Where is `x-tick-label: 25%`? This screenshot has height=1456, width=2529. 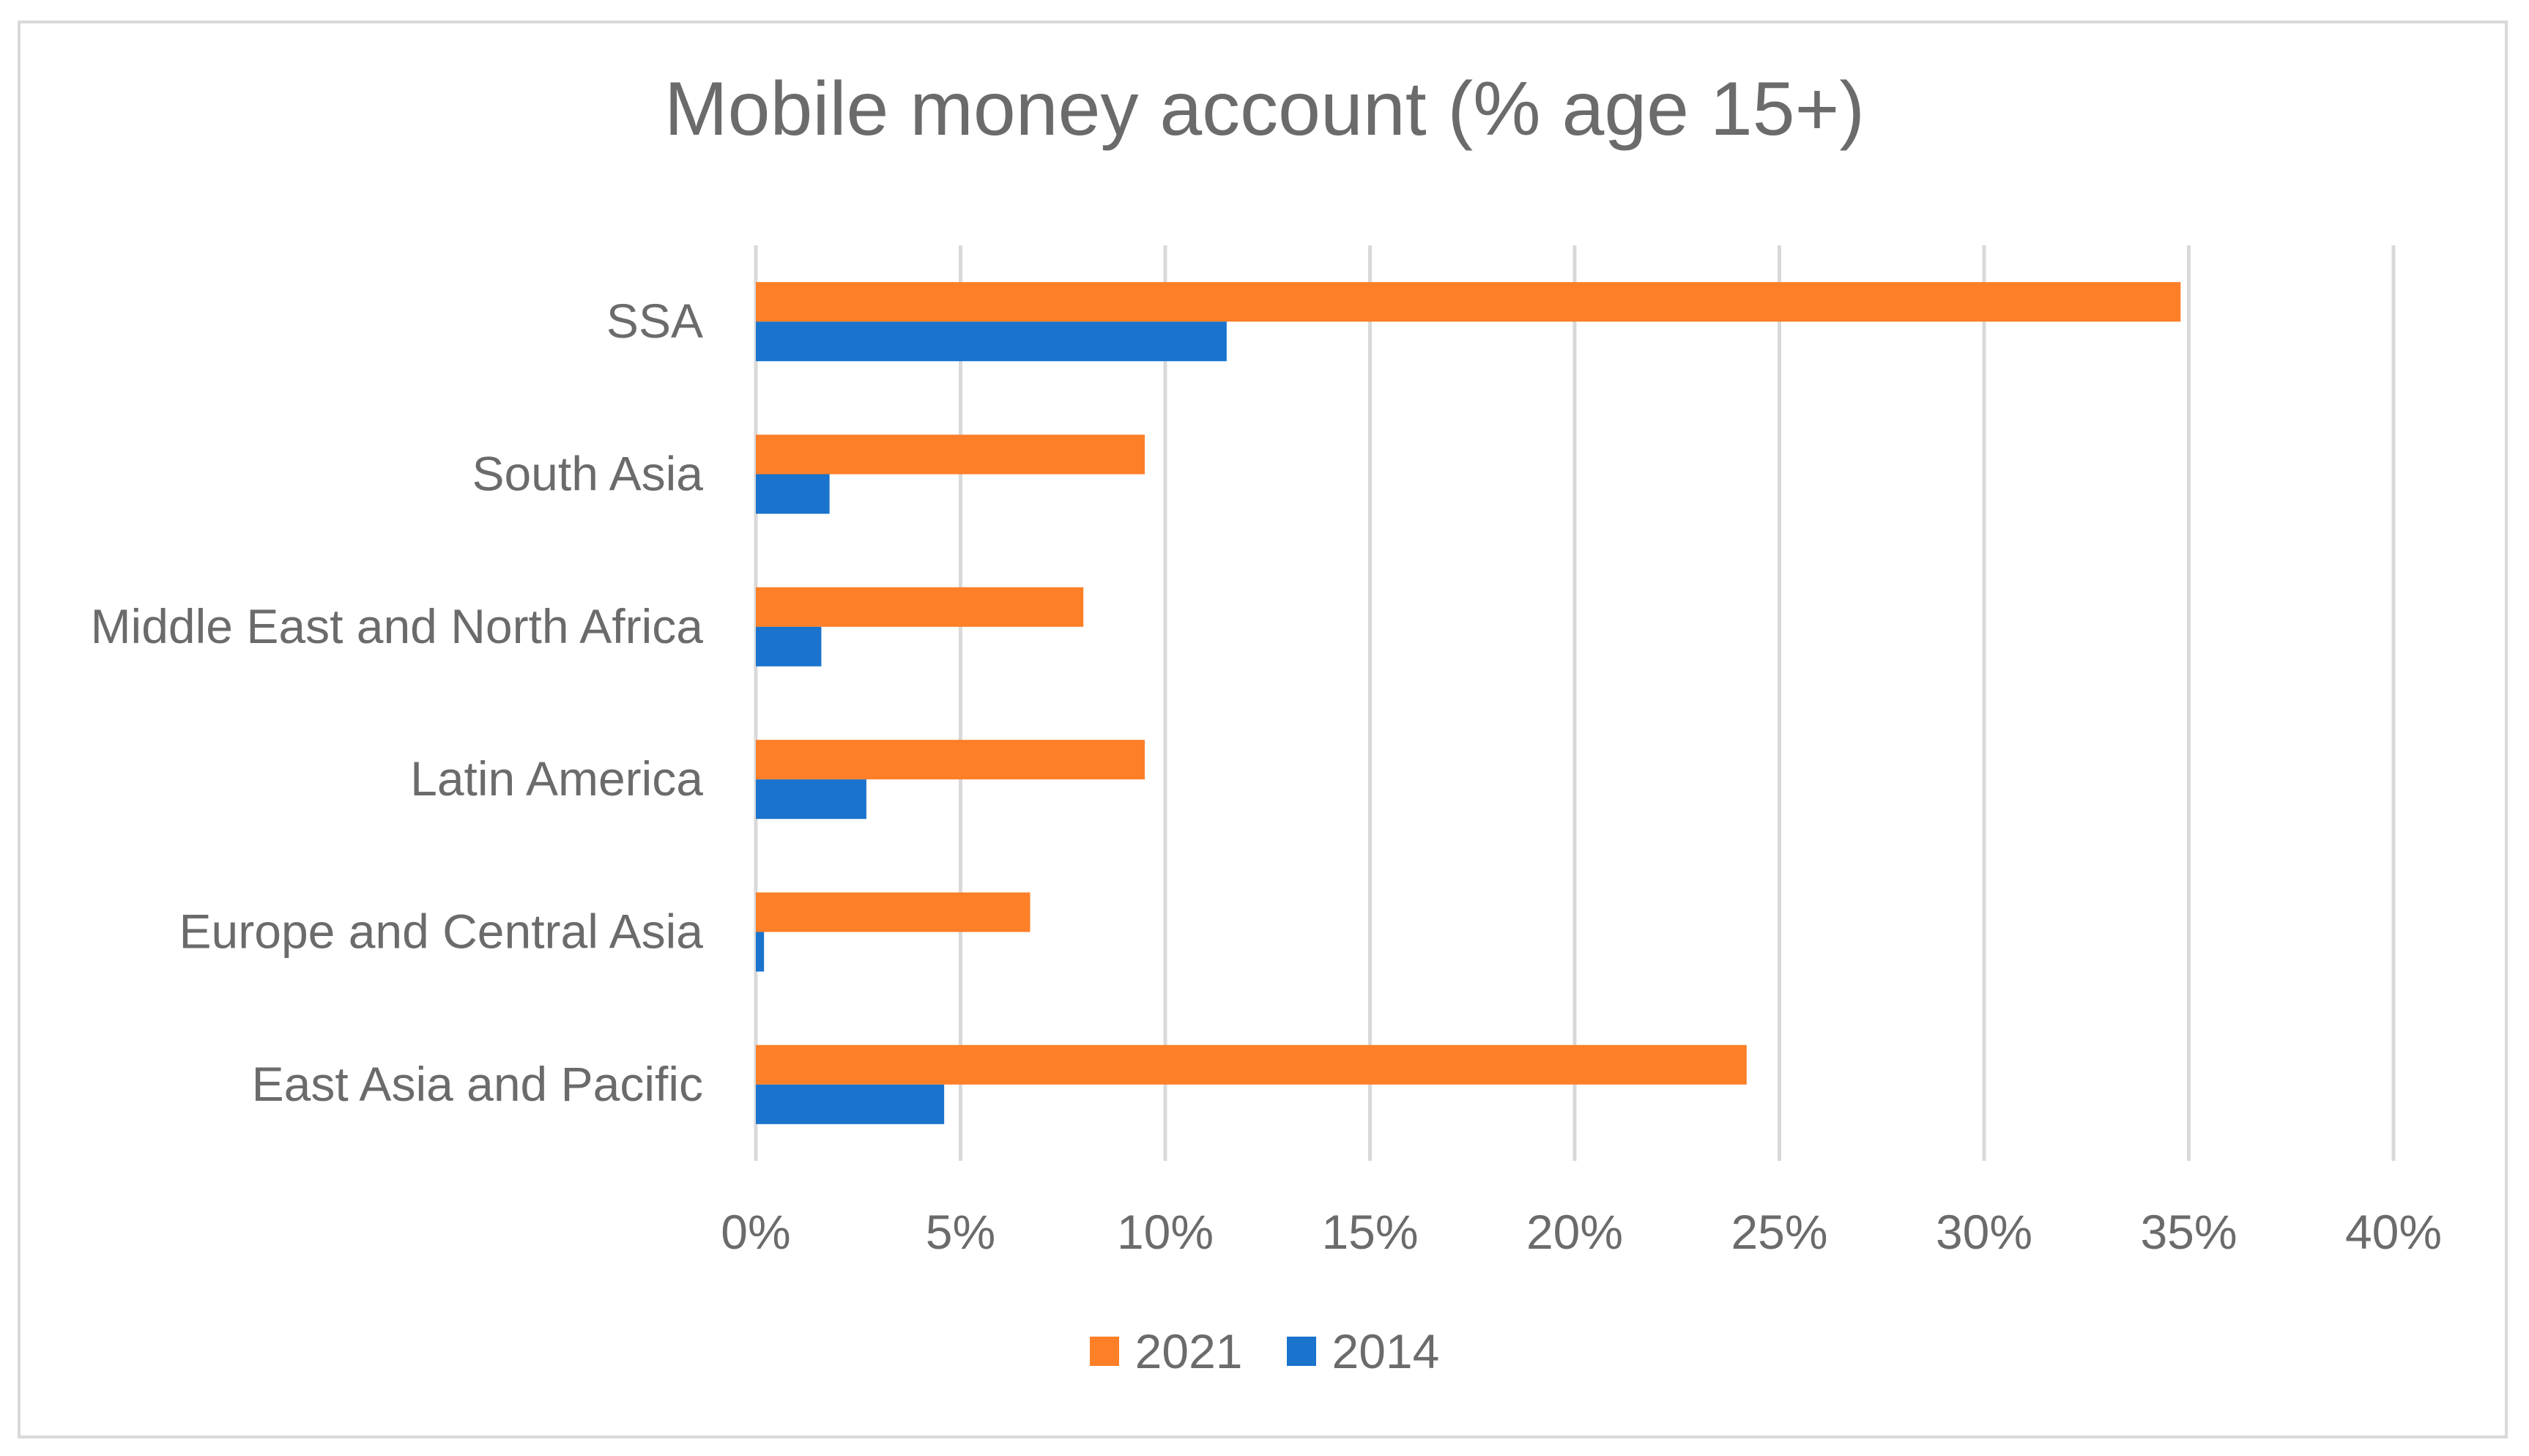
x-tick-label: 25% is located at coordinates (1779, 1232).